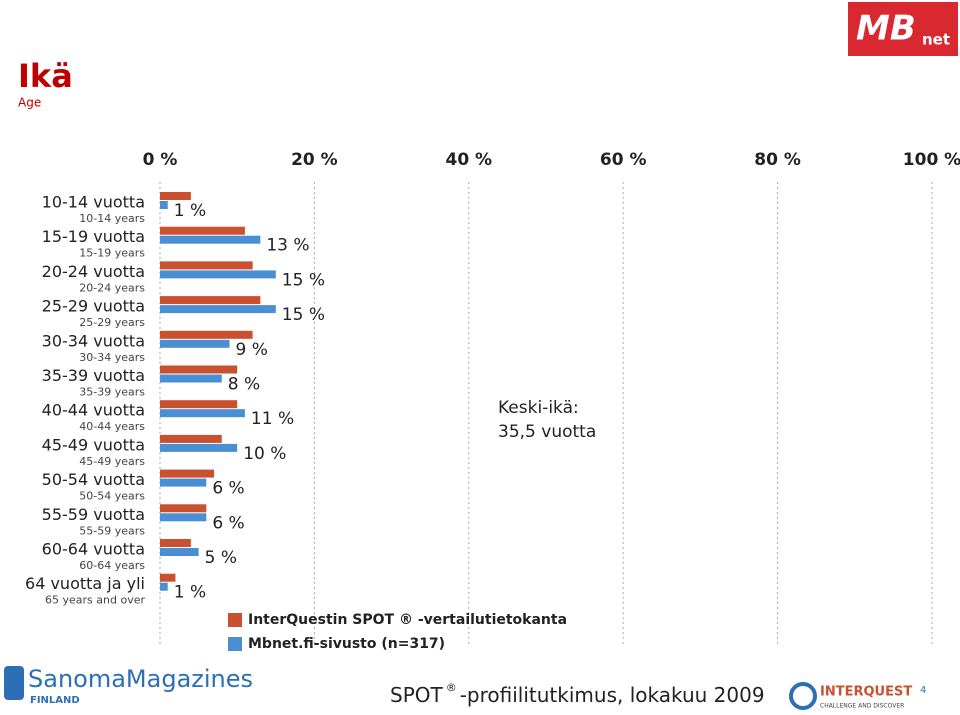 This screenshot has height=715, width=960. What do you see at coordinates (264, 454) in the screenshot?
I see `value-label: 10 %` at bounding box center [264, 454].